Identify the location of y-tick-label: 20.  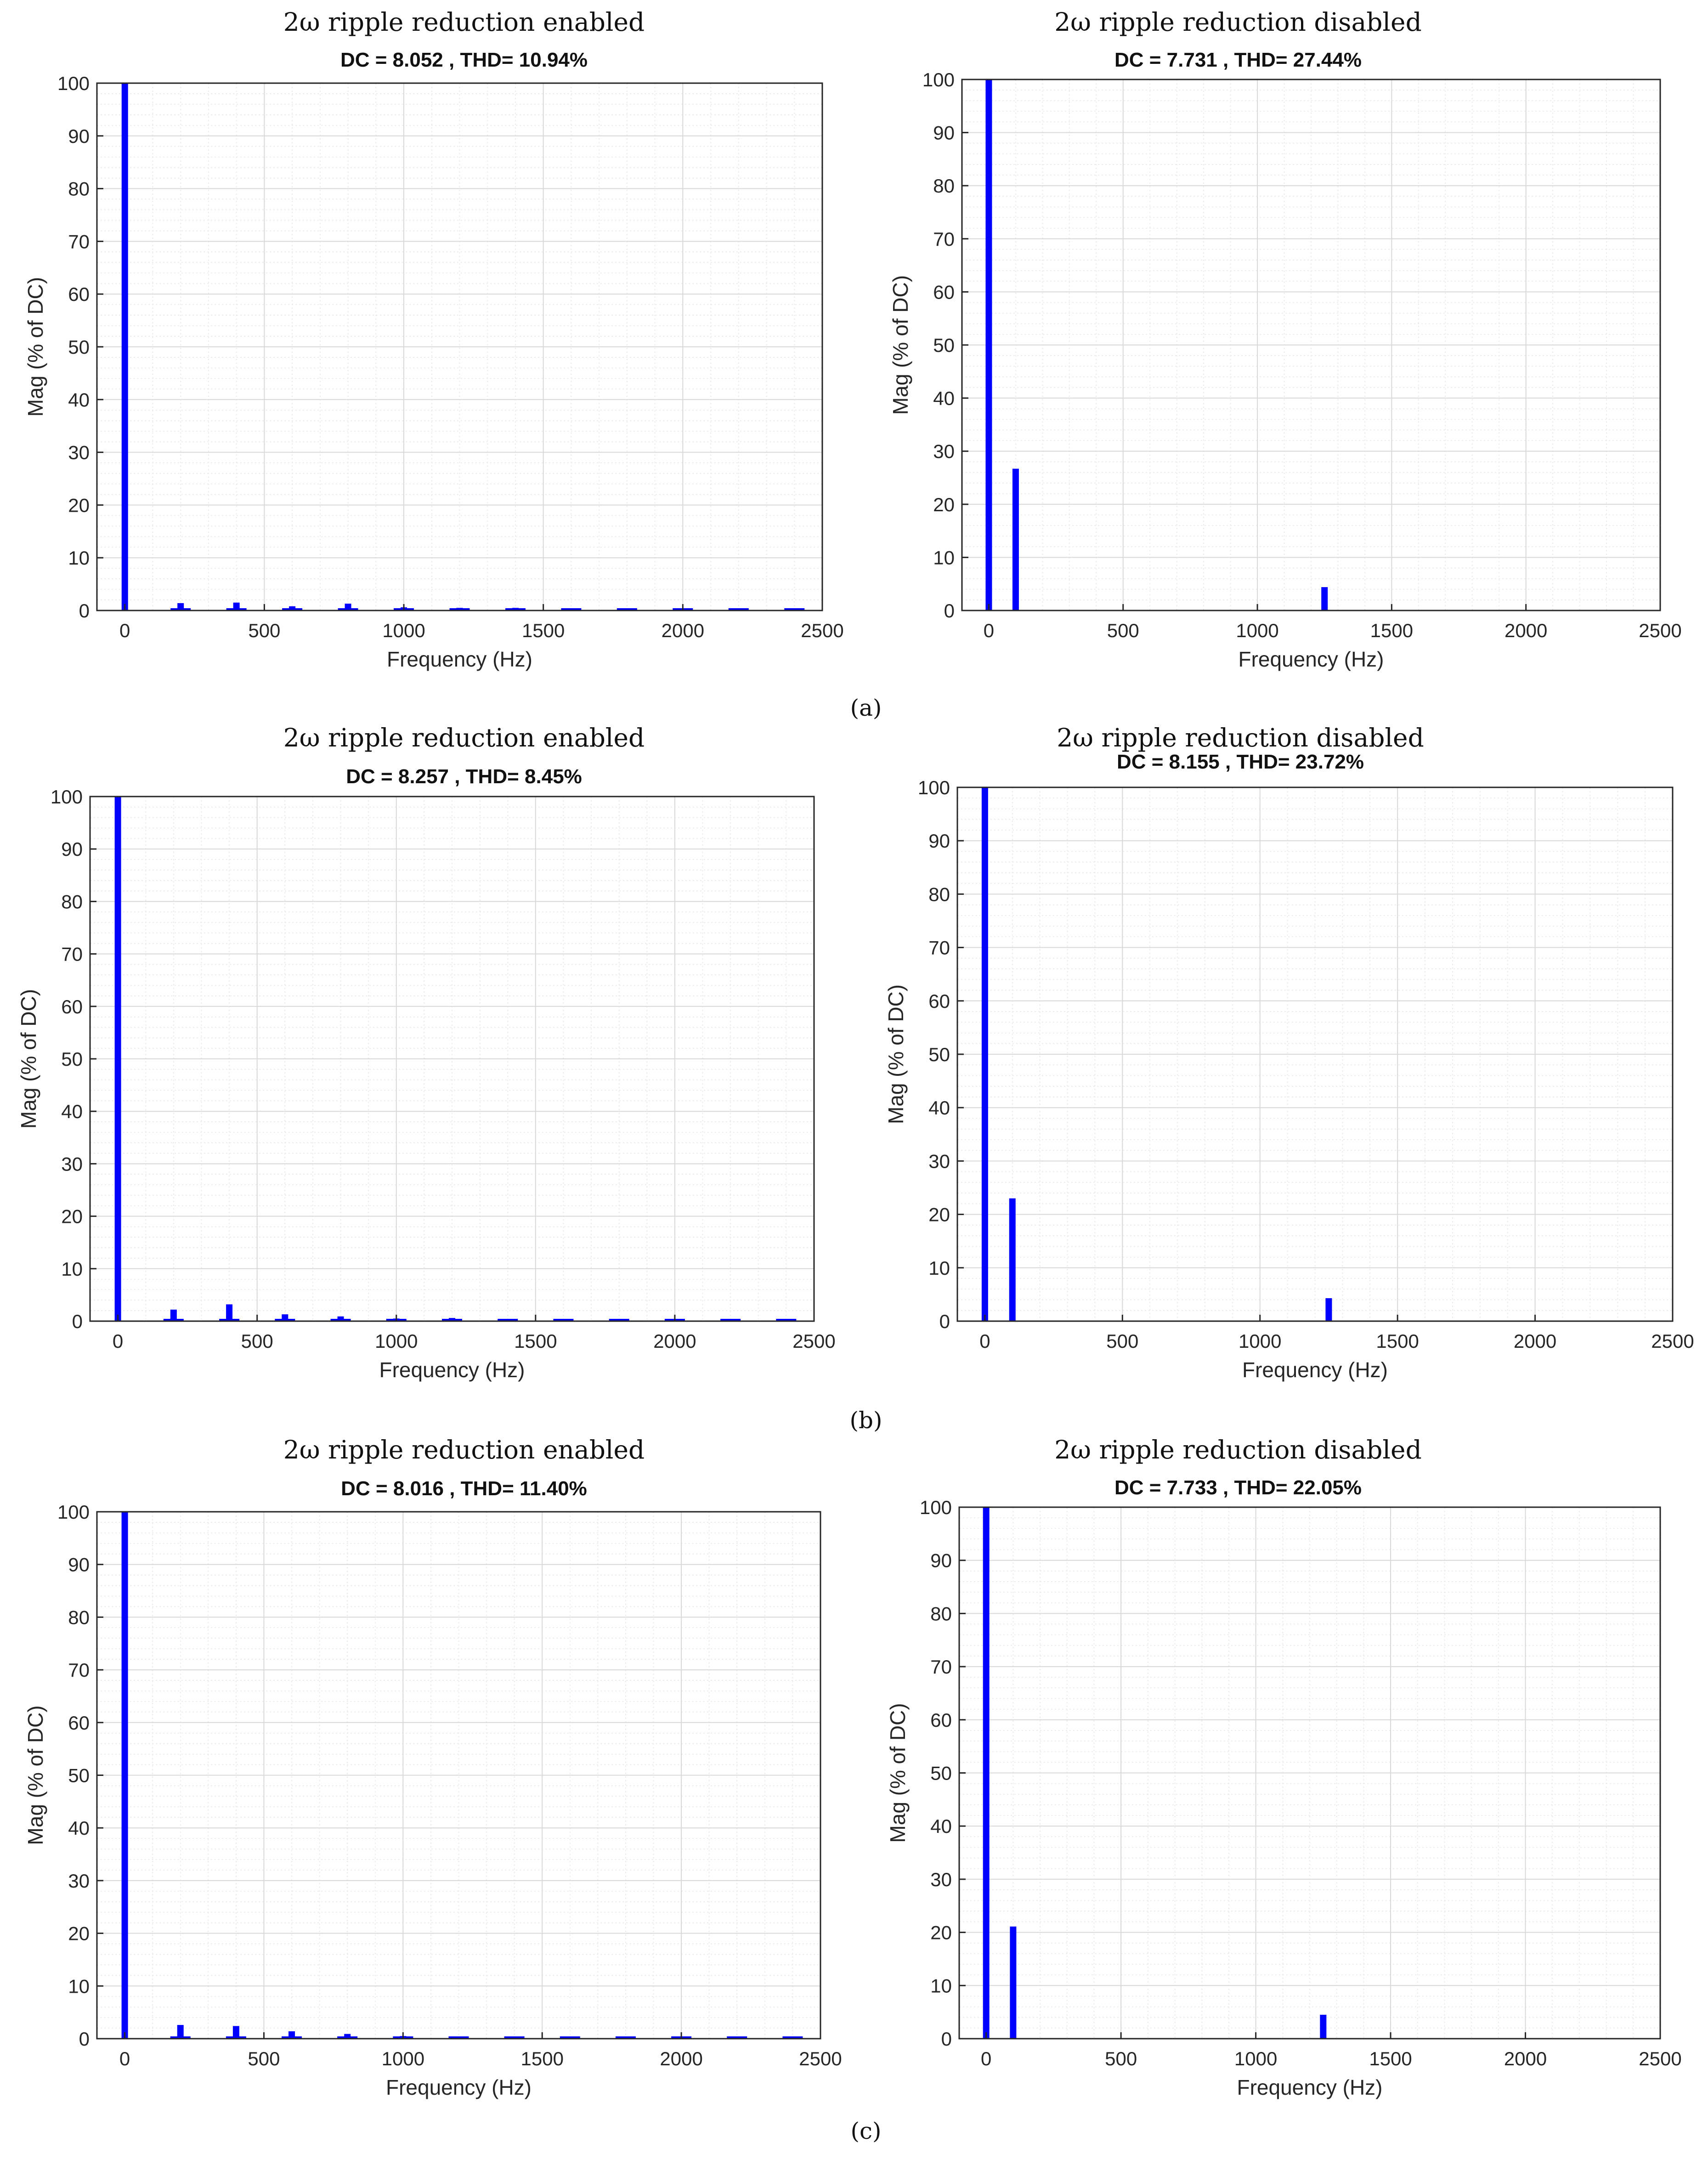
(939, 1215).